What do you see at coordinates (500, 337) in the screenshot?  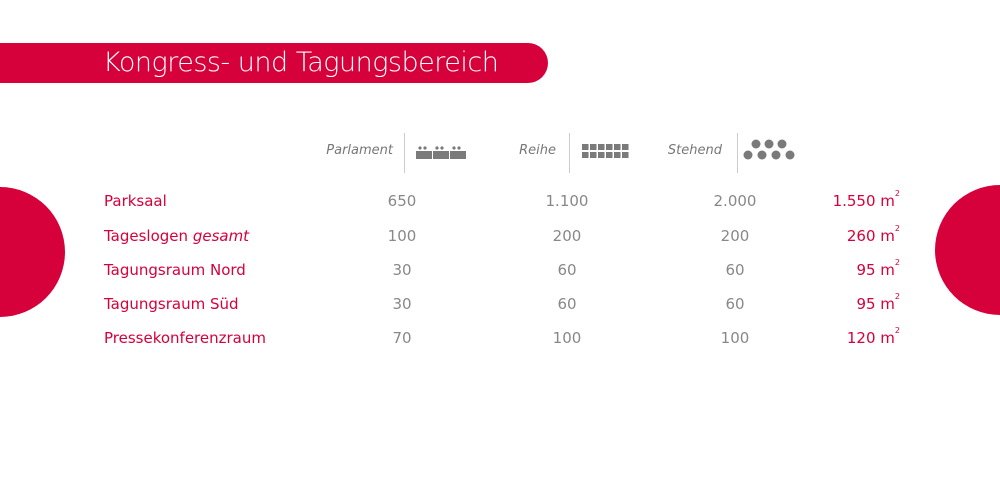 I see `table-row: Pressekonferenzraum 70 100 100 120 m2` at bounding box center [500, 337].